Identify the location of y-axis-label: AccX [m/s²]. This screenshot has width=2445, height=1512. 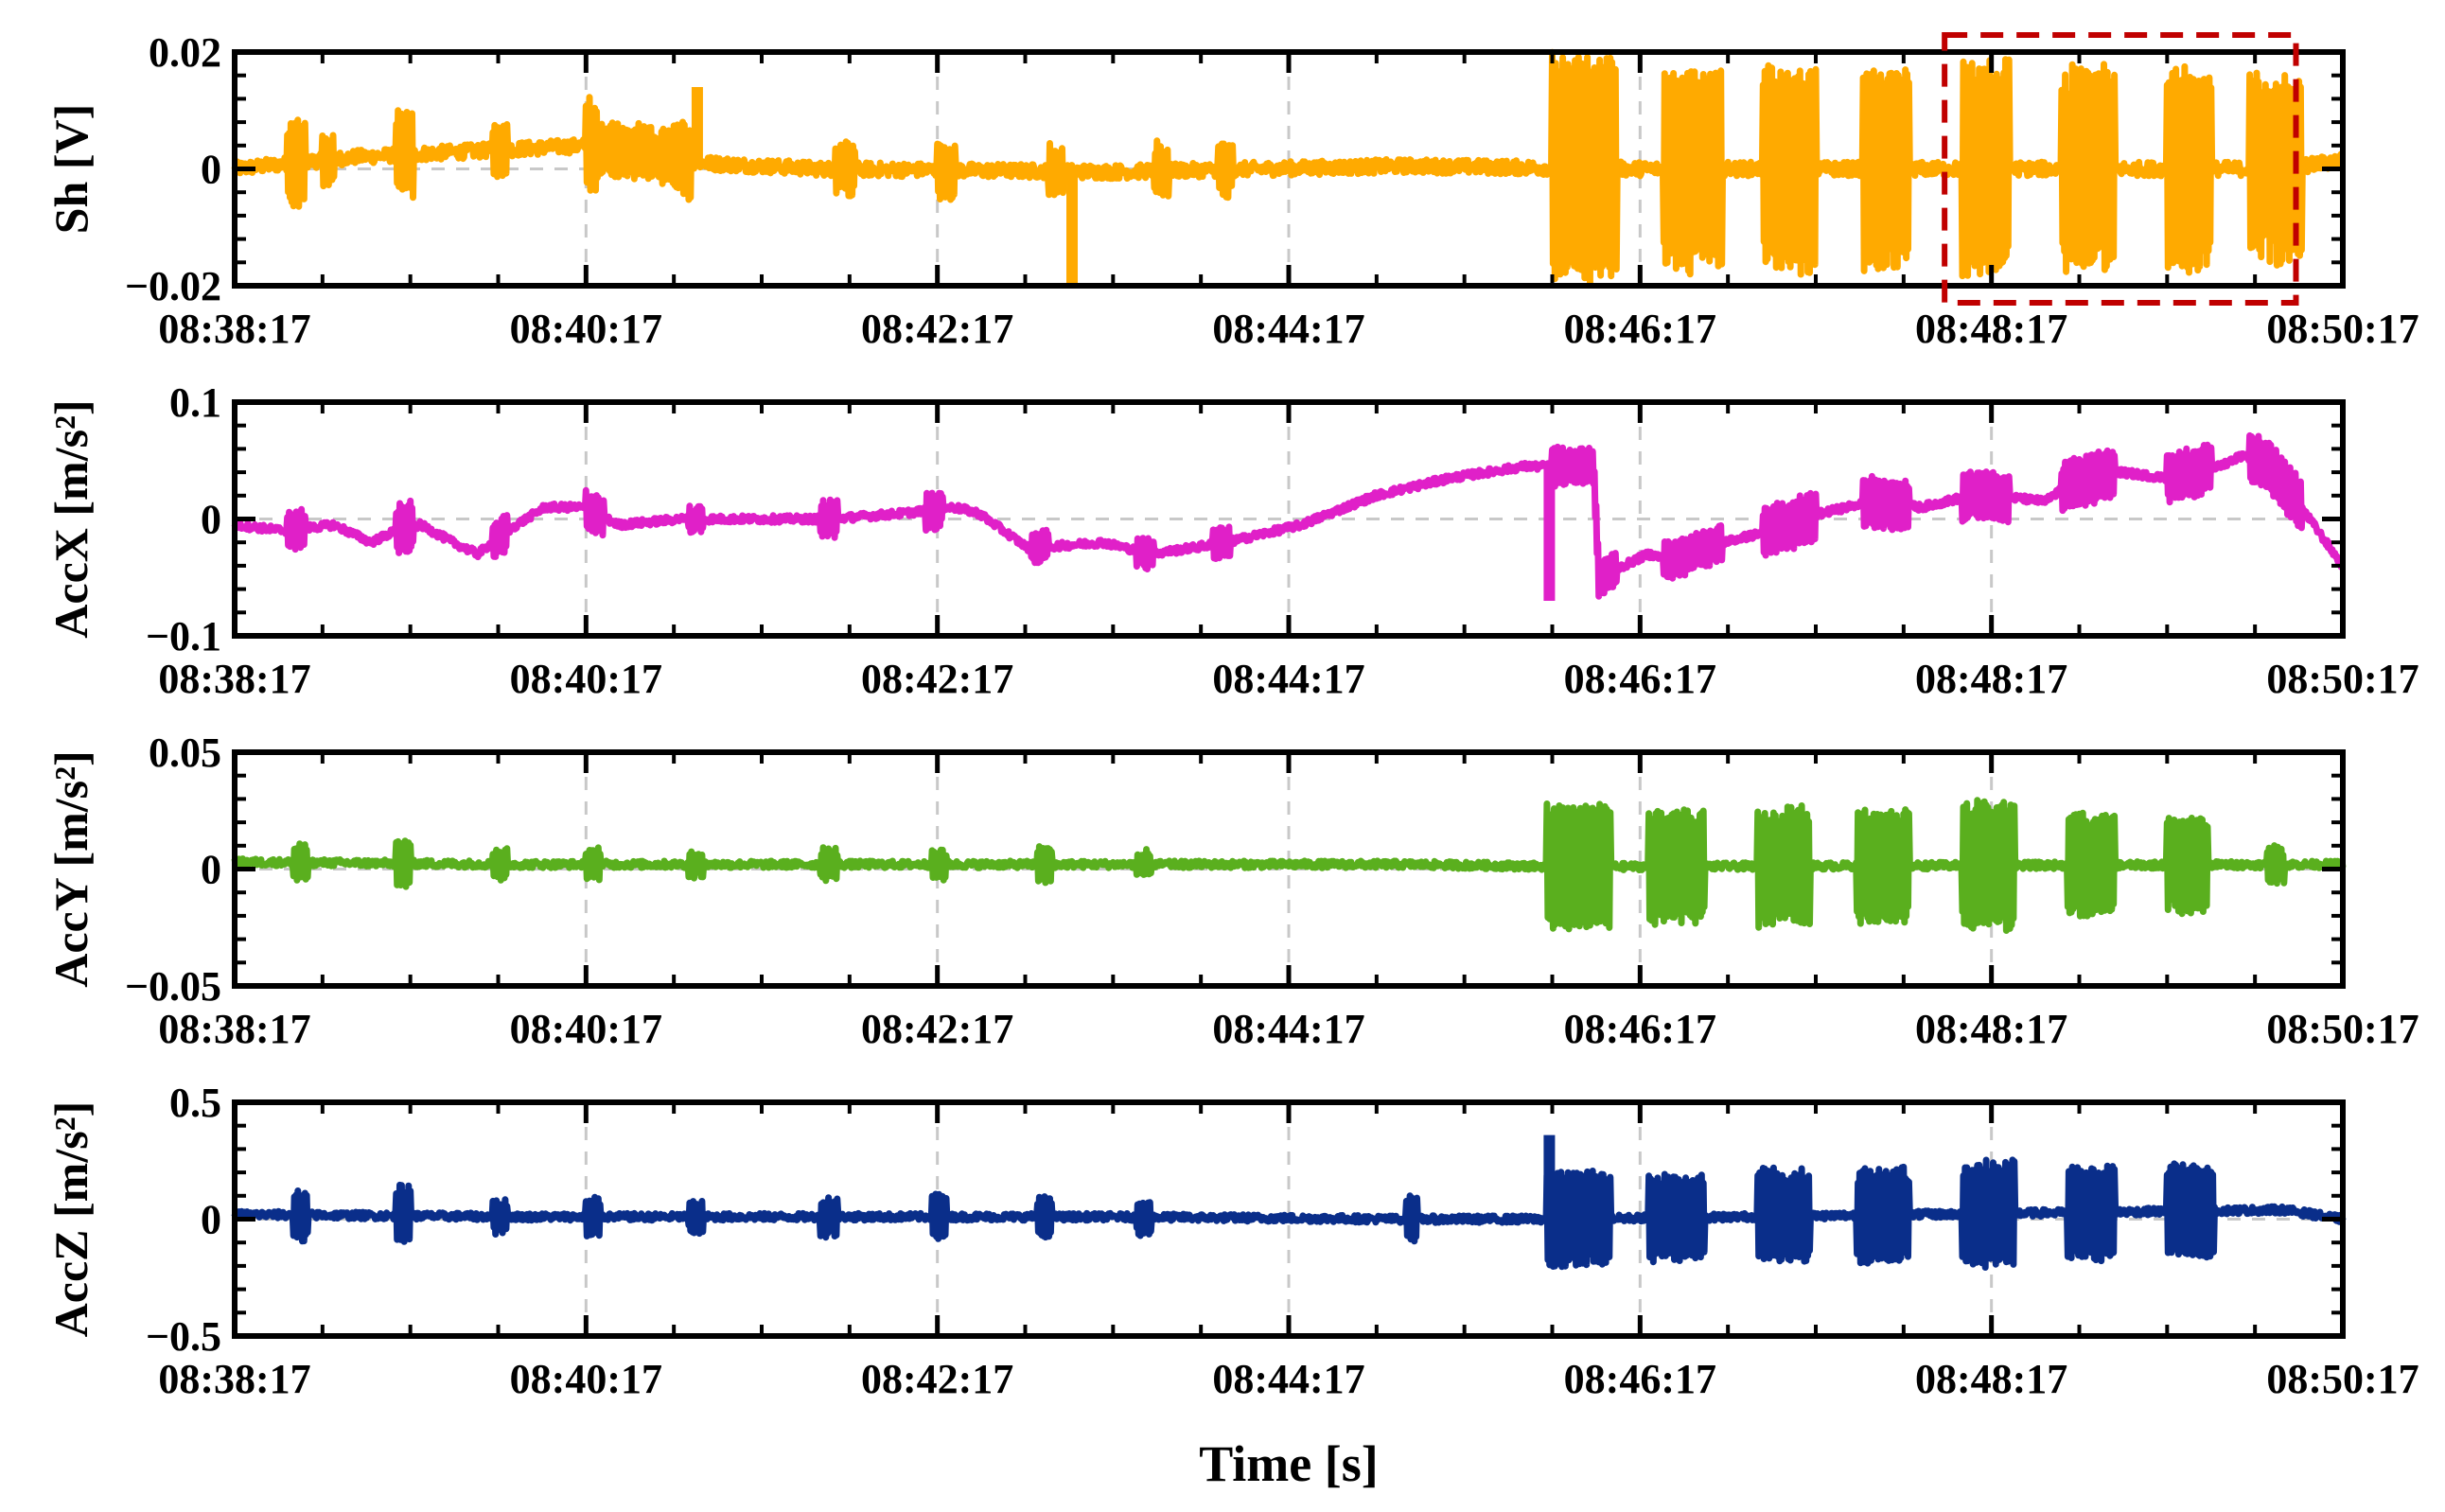
(71, 518).